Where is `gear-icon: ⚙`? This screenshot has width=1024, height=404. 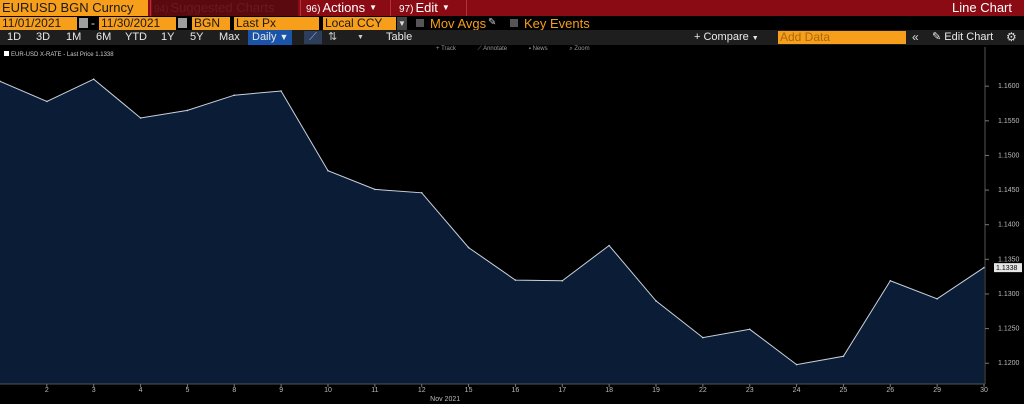 gear-icon: ⚙ is located at coordinates (1011, 37).